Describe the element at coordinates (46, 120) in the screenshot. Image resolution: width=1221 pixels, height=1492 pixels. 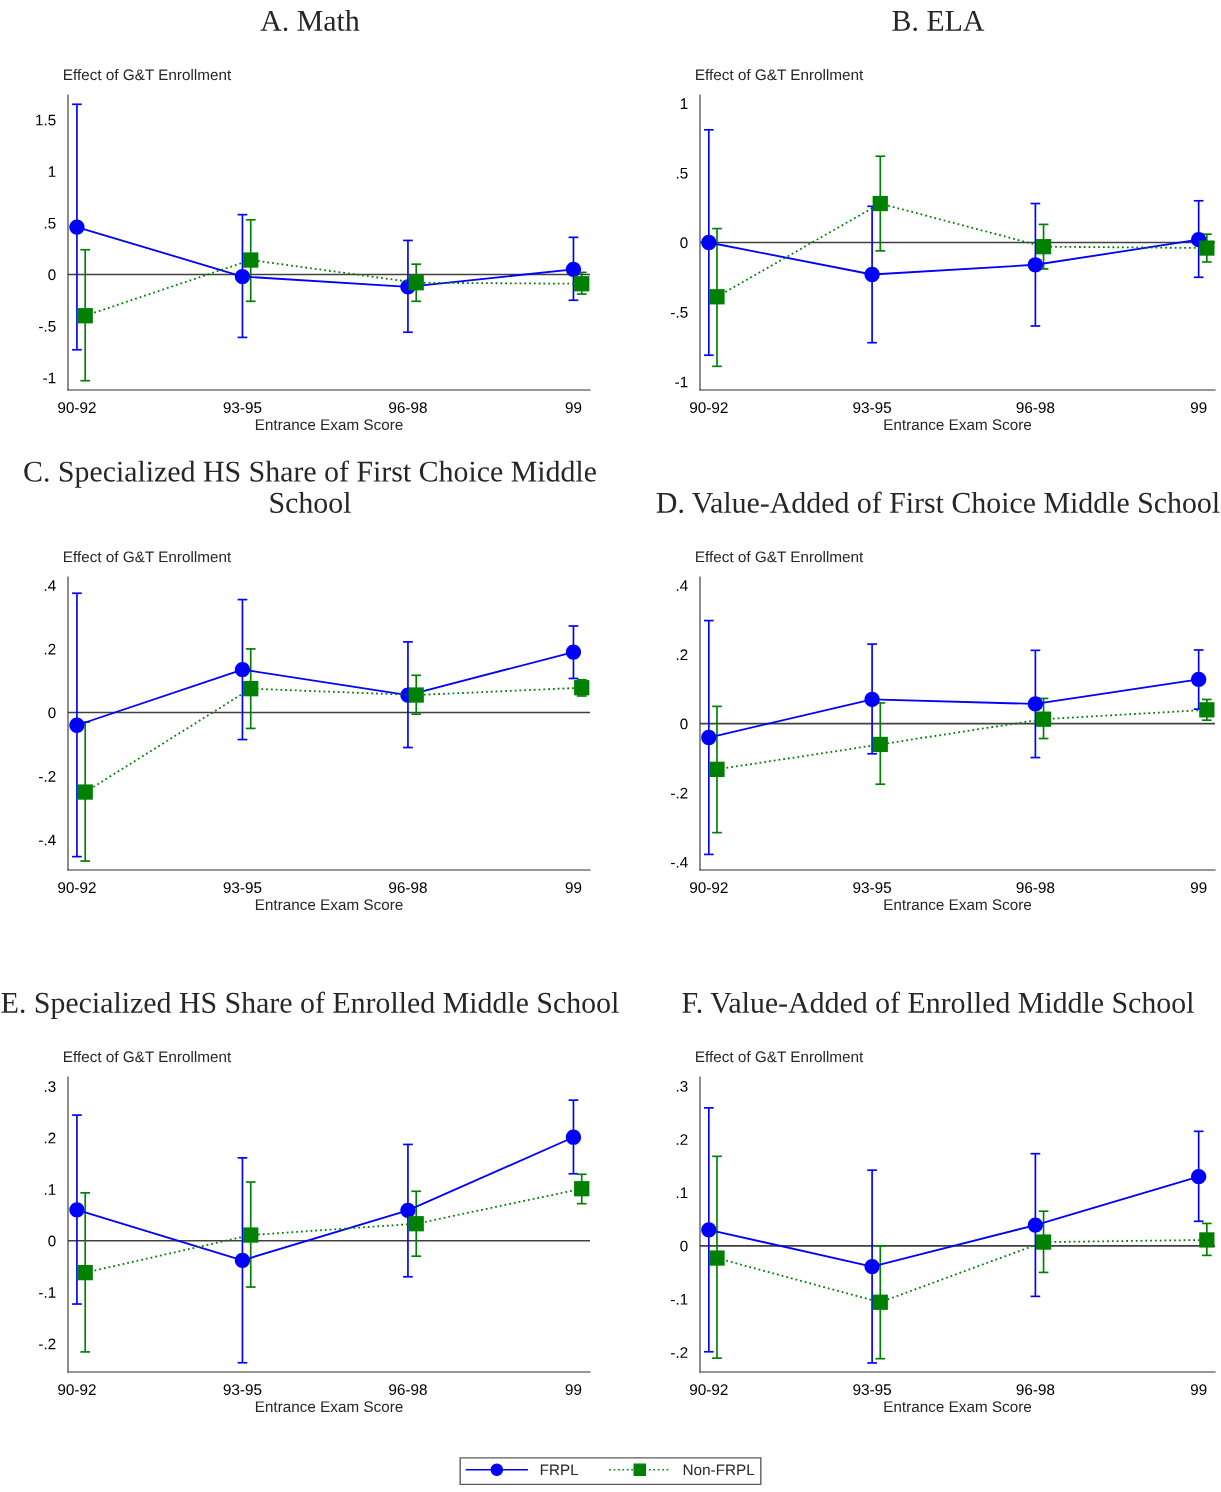
I see `y-tick-label: 1.5` at that location.